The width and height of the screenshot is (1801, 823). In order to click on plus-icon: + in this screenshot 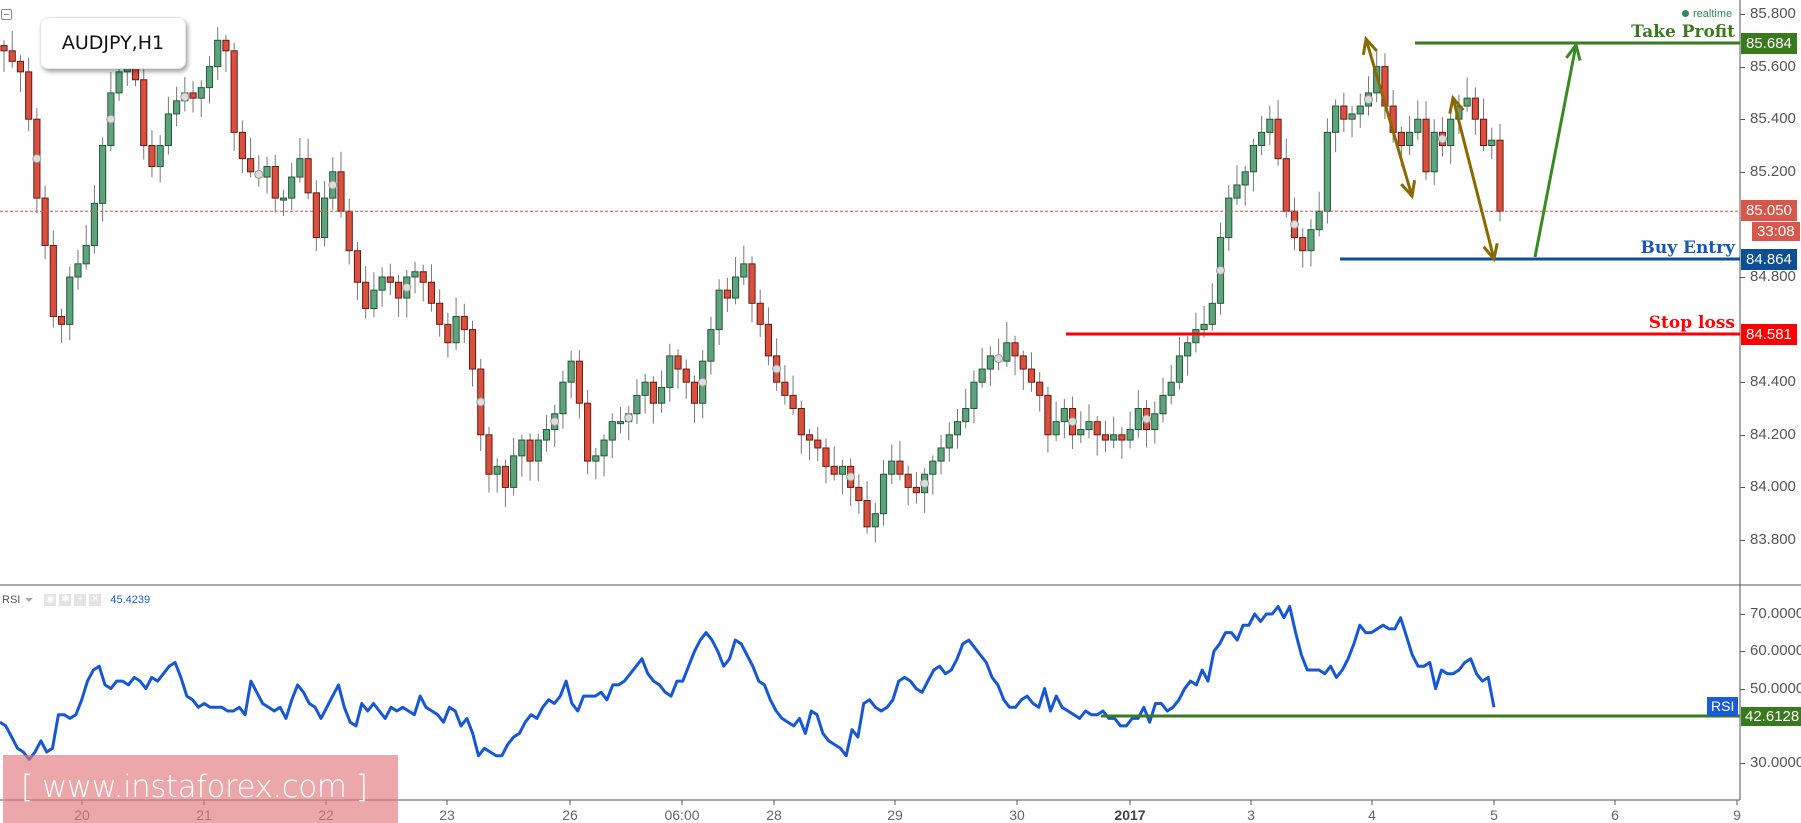, I will do `click(80, 600)`.